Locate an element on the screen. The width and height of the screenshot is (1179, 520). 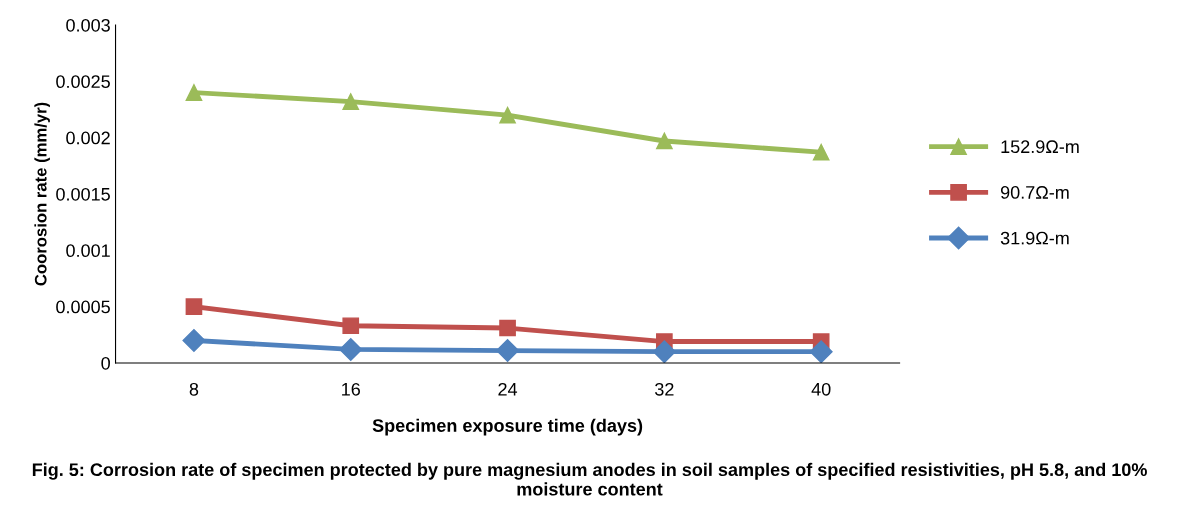
y-tick-label: 0.0015 is located at coordinates (83, 194).